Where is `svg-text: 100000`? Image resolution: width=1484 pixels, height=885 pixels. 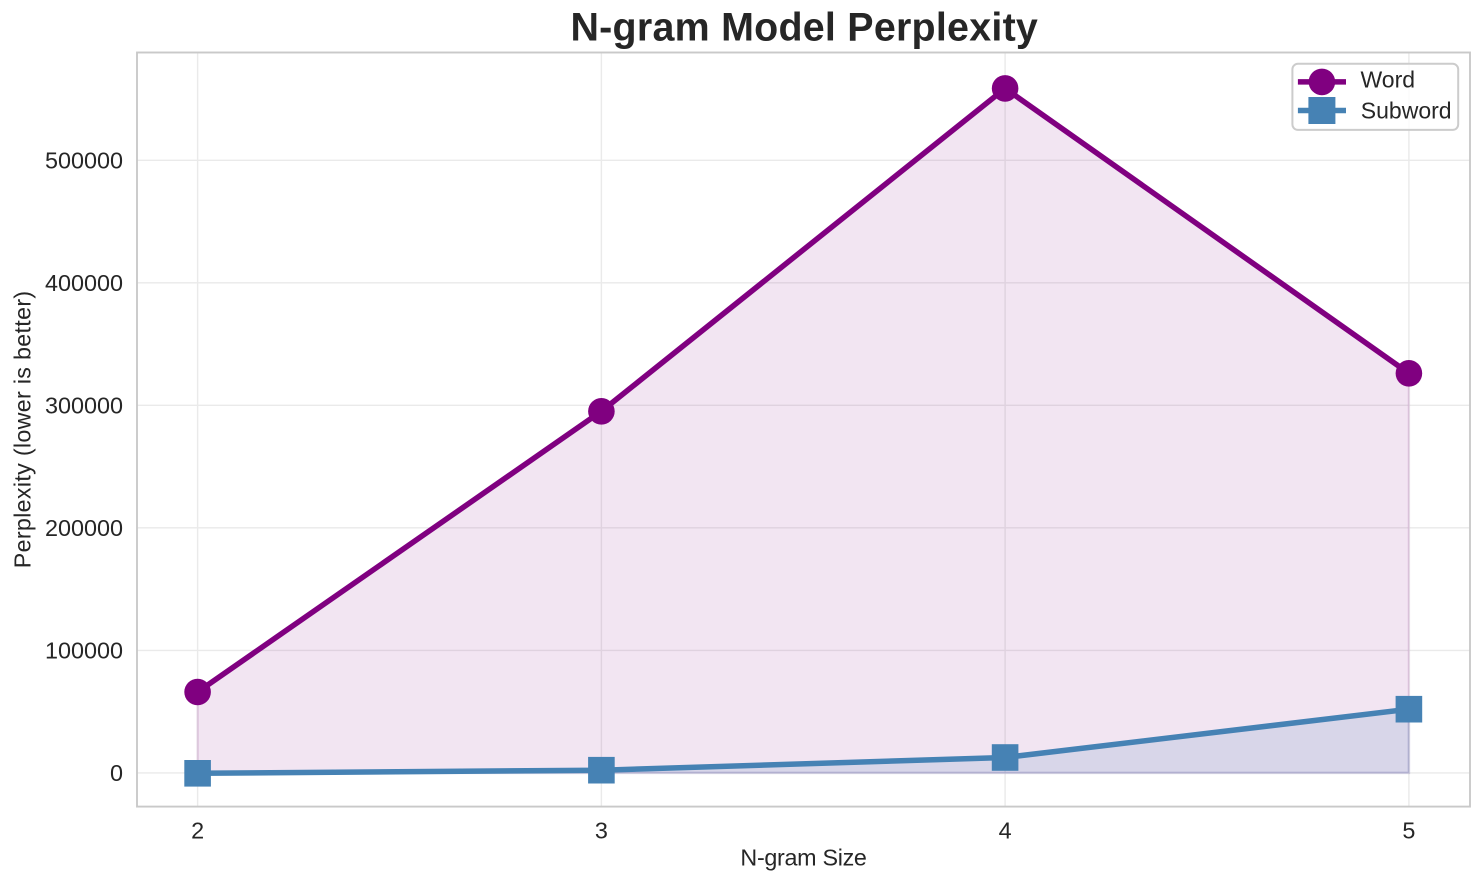 svg-text: 100000 is located at coordinates (84, 651).